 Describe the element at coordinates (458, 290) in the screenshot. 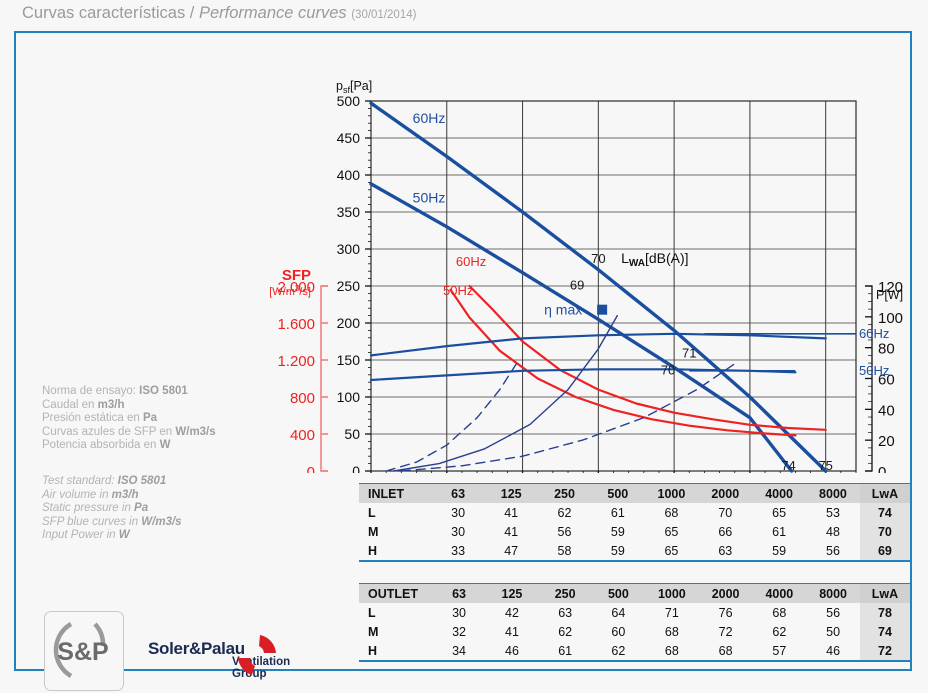

I see `curve-label-sfp-50hz: 50Hz` at that location.